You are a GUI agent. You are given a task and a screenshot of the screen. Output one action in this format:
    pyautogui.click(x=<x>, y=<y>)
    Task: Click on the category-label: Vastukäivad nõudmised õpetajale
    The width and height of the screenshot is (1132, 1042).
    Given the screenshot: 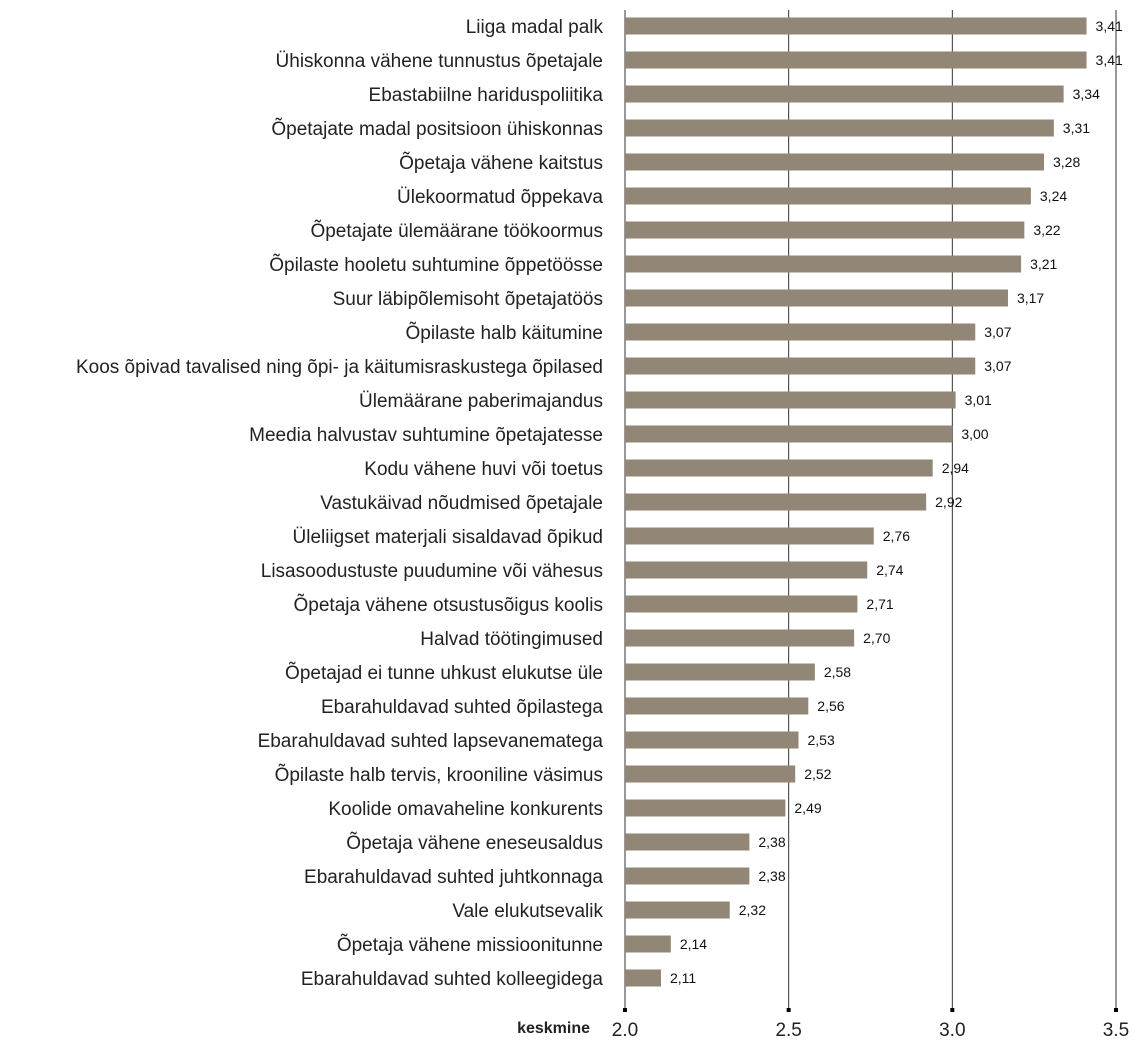 What is the action you would take?
    pyautogui.click(x=461, y=503)
    